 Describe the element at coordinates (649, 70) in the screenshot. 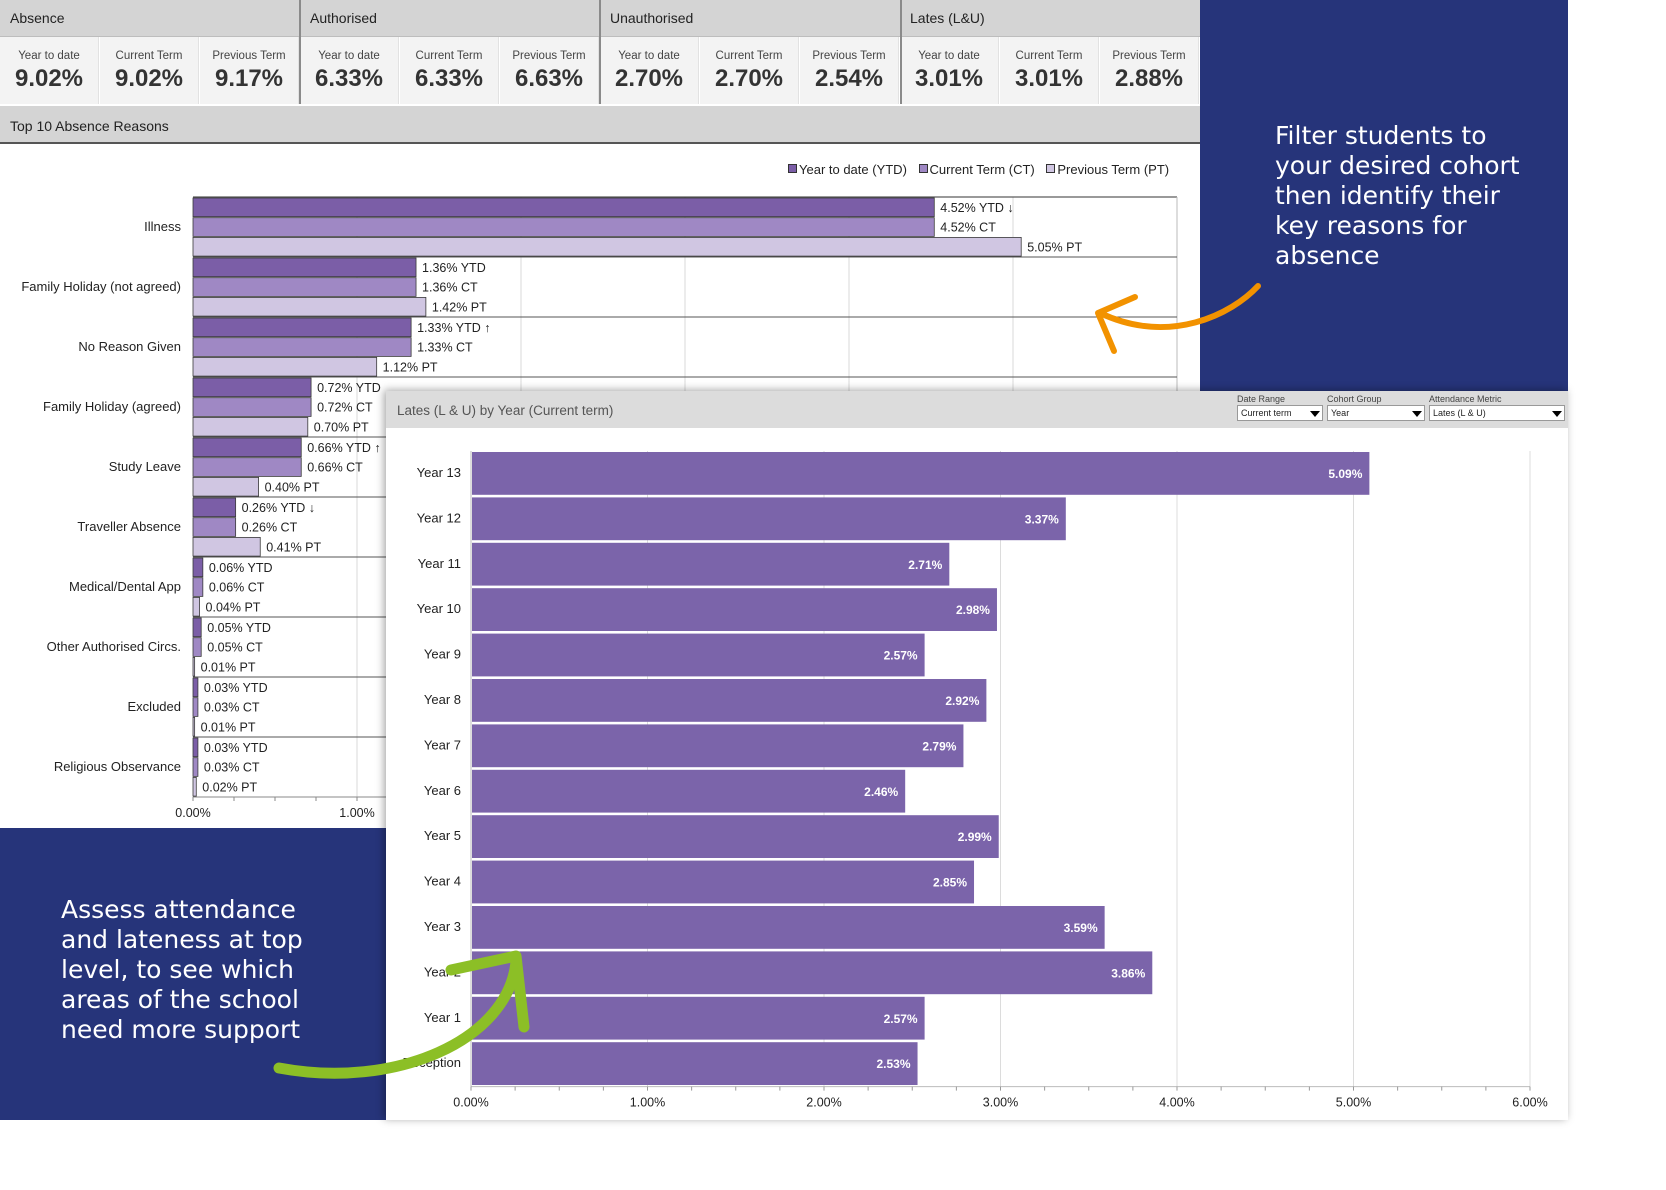

I see `metric-tile: Year to date 2.70%` at that location.